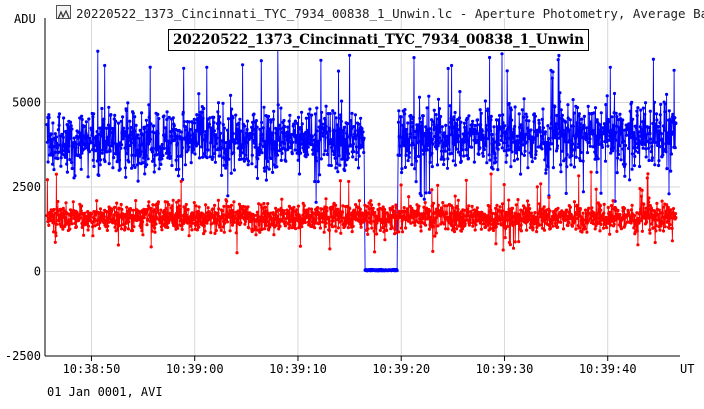 The height and width of the screenshot is (409, 704). Describe the element at coordinates (401, 369) in the screenshot. I see `x-tick-label: 10:39:20` at that location.